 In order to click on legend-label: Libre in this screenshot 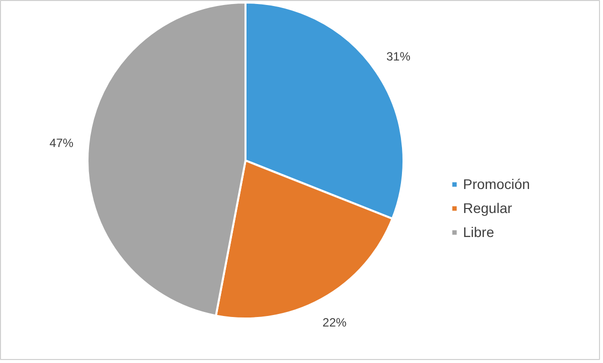, I will do `click(478, 232)`.